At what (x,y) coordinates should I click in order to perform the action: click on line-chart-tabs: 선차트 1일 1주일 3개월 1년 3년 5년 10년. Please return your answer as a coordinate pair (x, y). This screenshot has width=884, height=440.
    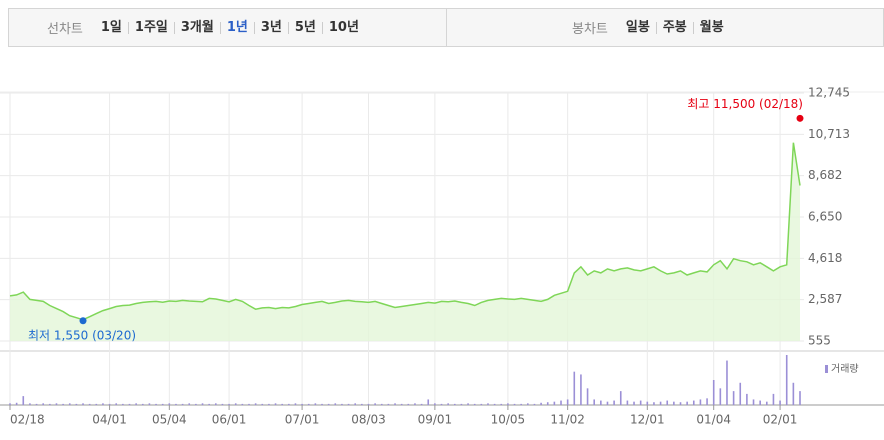
    Looking at the image, I should click on (228, 27).